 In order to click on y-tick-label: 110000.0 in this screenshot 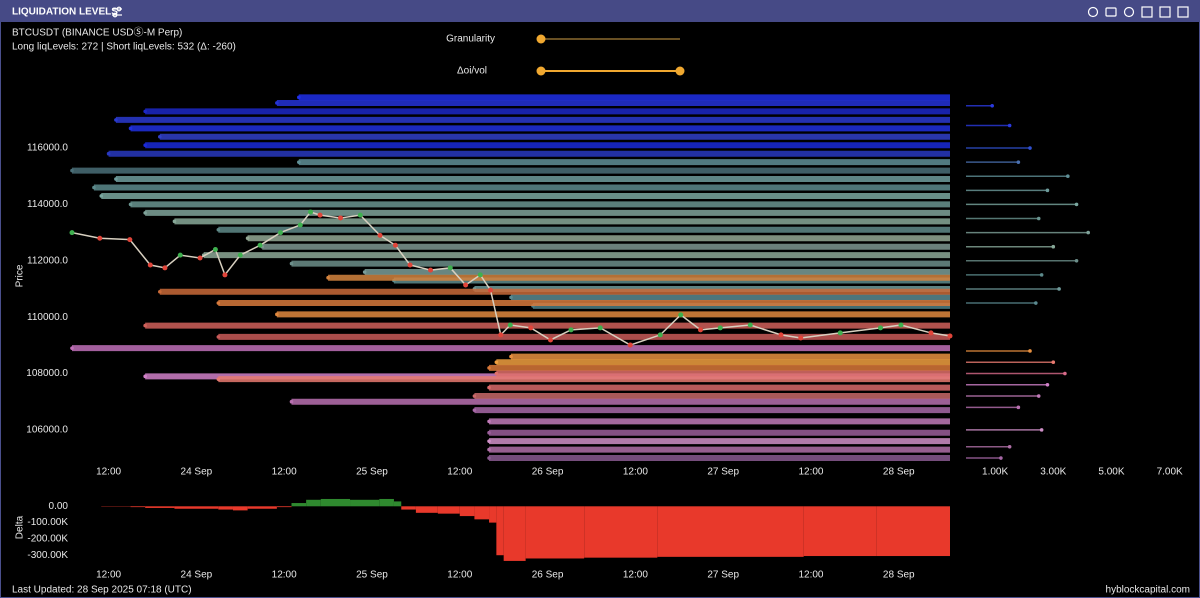, I will do `click(47, 317)`.